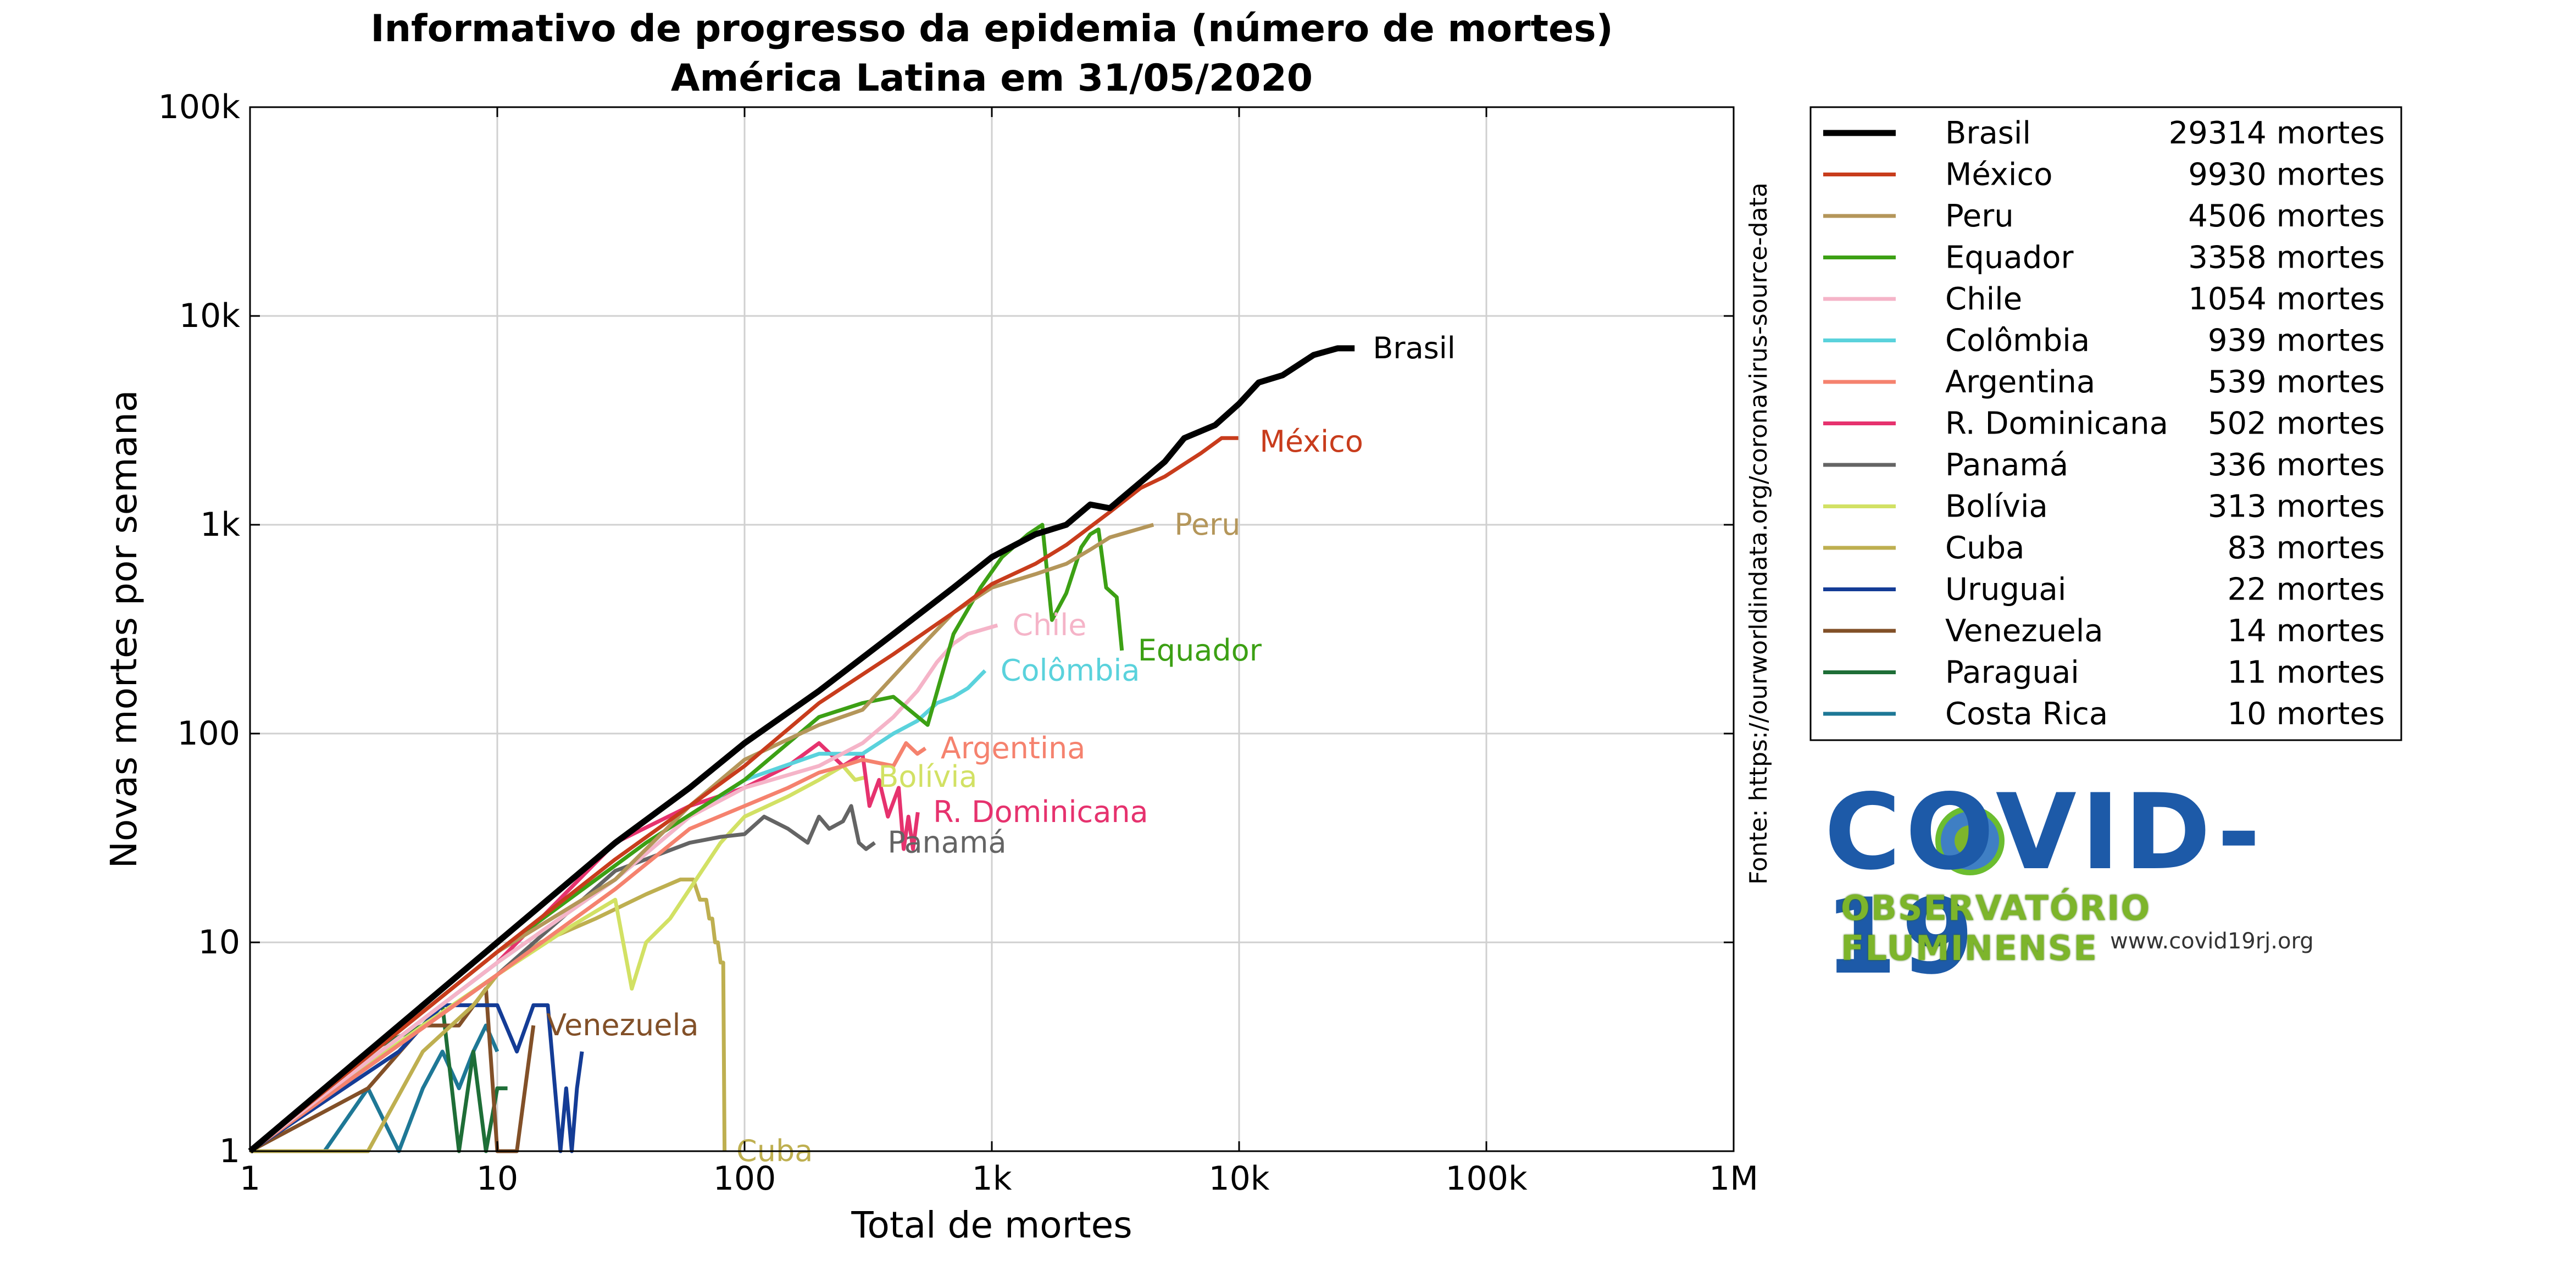  What do you see at coordinates (208, 733) in the screenshot?
I see `y-tick-label: 100` at bounding box center [208, 733].